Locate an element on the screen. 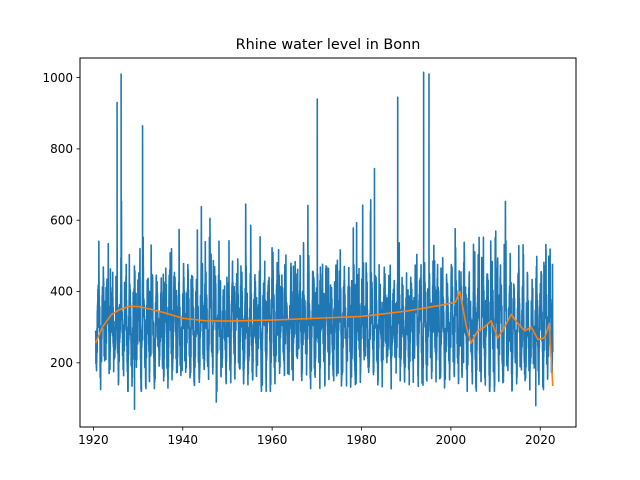  y-tick-label: 800 is located at coordinates (61, 149).